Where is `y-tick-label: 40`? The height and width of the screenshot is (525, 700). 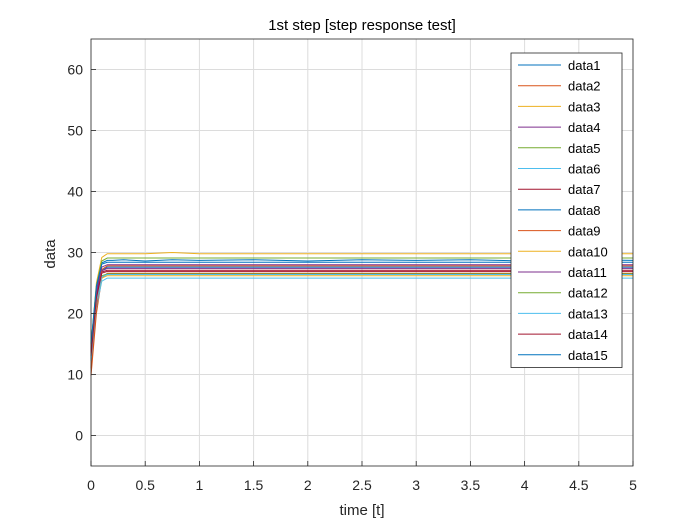
y-tick-label: 40 is located at coordinates (75, 192).